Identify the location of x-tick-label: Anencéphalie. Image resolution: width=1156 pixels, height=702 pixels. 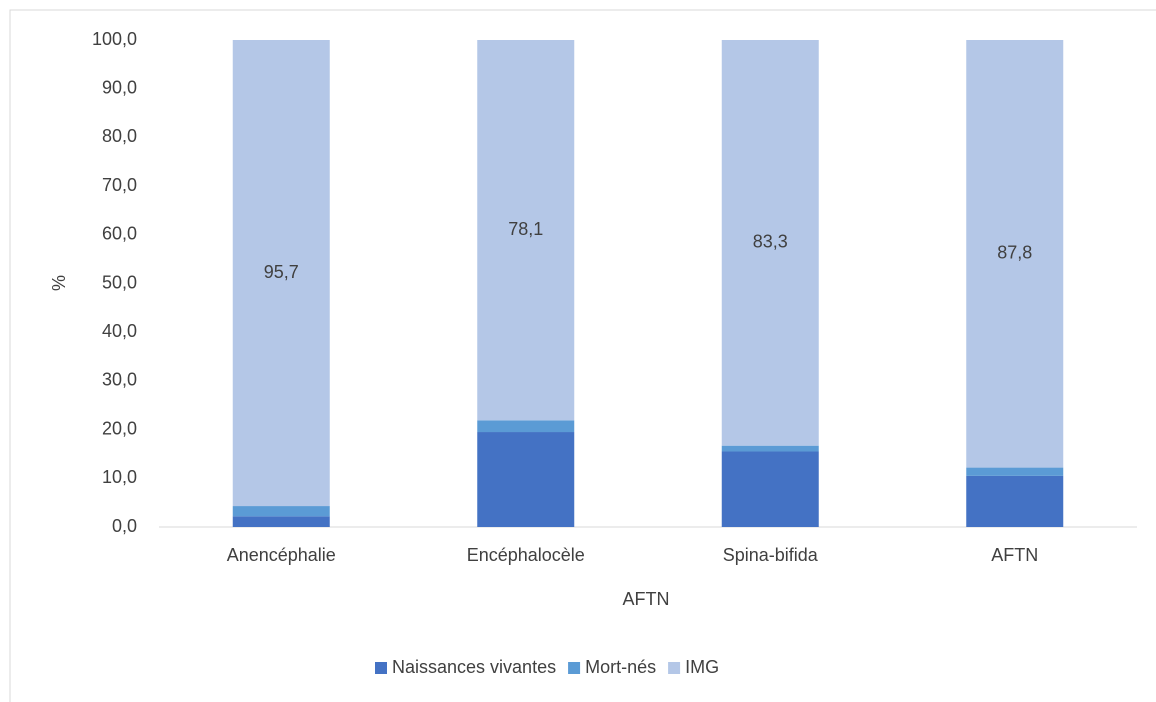
(281, 555).